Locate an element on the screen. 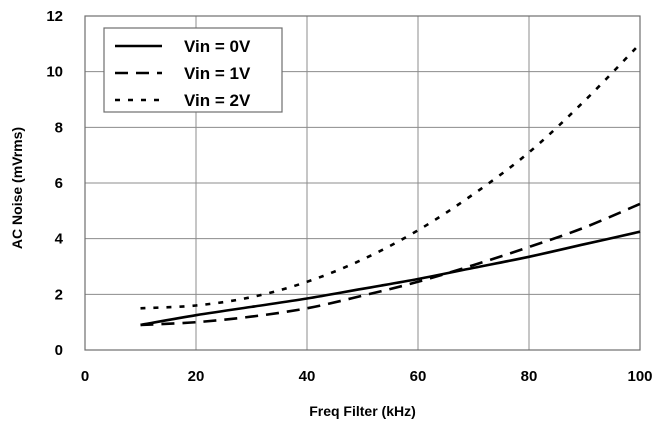 This screenshot has height=426, width=670. legend-box is located at coordinates (193, 70).